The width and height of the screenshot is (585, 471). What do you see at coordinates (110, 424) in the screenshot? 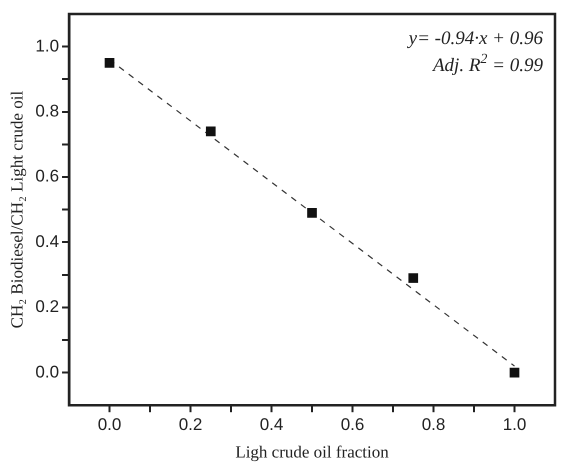
I see `x-tick-label: 0.0` at bounding box center [110, 424].